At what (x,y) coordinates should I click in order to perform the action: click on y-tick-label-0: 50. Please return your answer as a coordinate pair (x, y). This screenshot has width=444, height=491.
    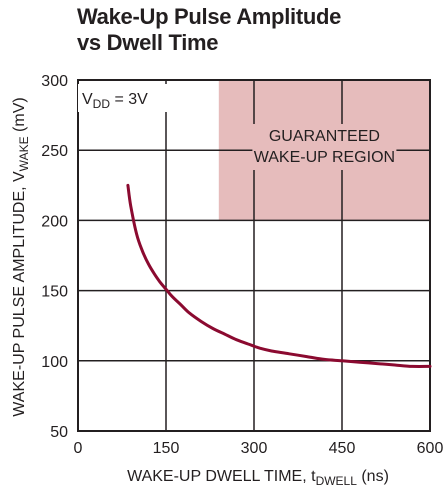
    Looking at the image, I should click on (59, 432).